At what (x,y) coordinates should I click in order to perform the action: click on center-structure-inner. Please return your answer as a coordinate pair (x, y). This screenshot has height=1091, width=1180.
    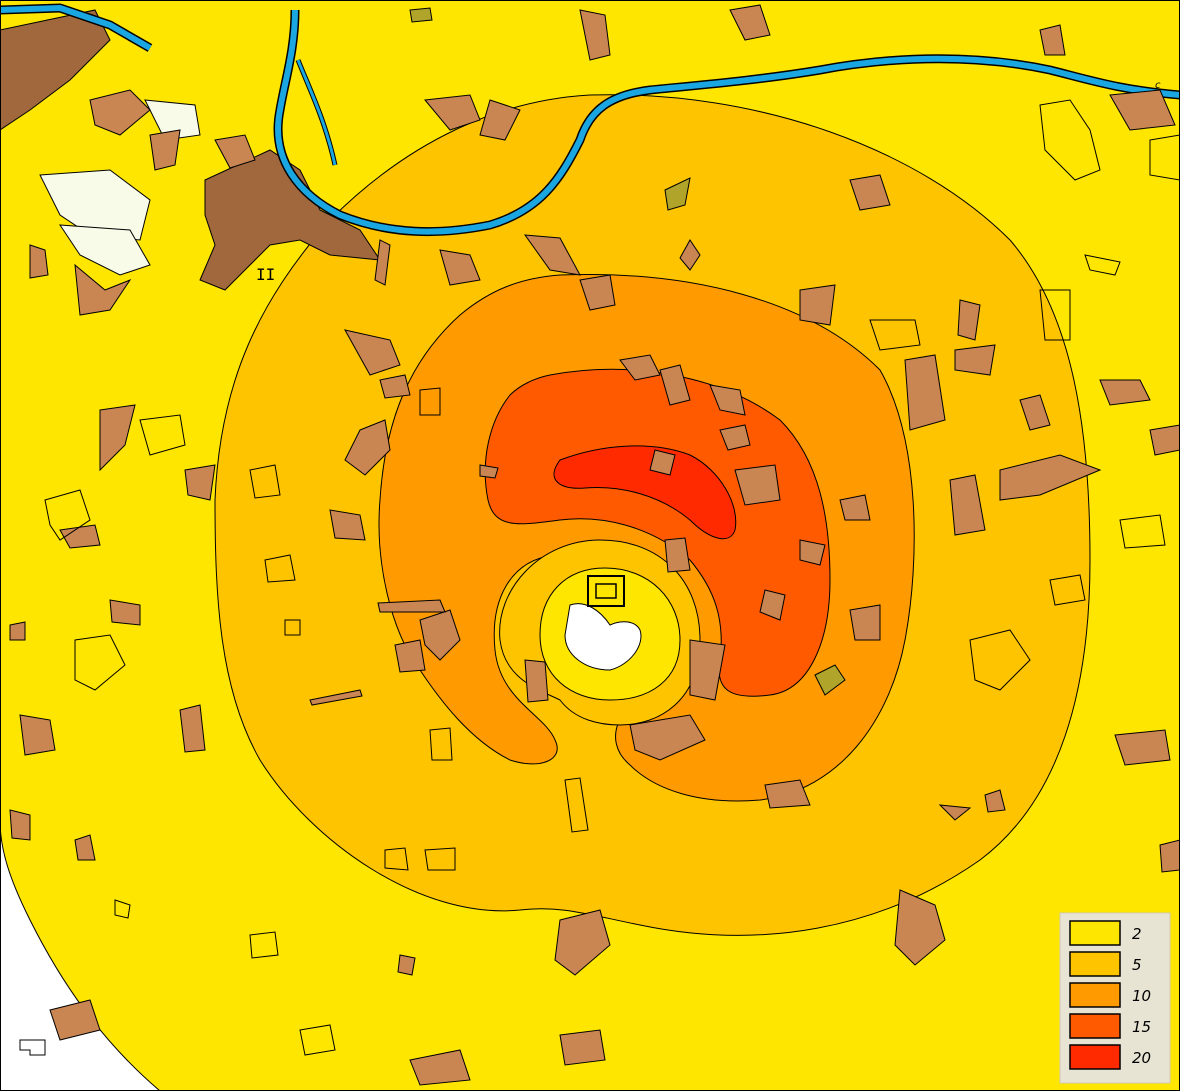
    Looking at the image, I should click on (606, 591).